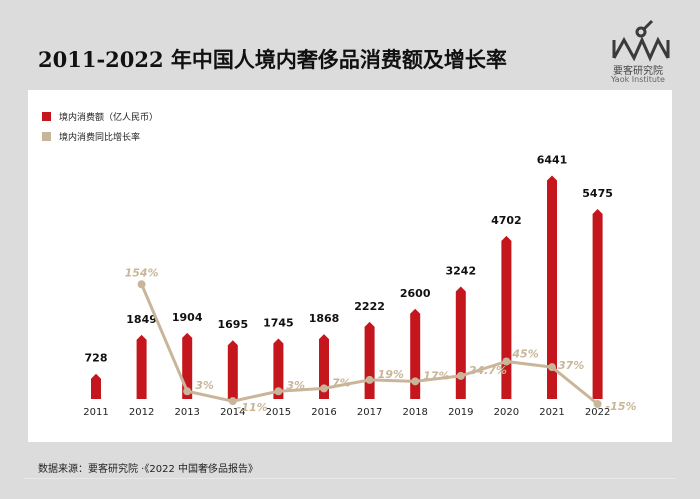 The image size is (700, 499). Describe the element at coordinates (552, 160) in the screenshot. I see `bar-value-label: 6441` at that location.